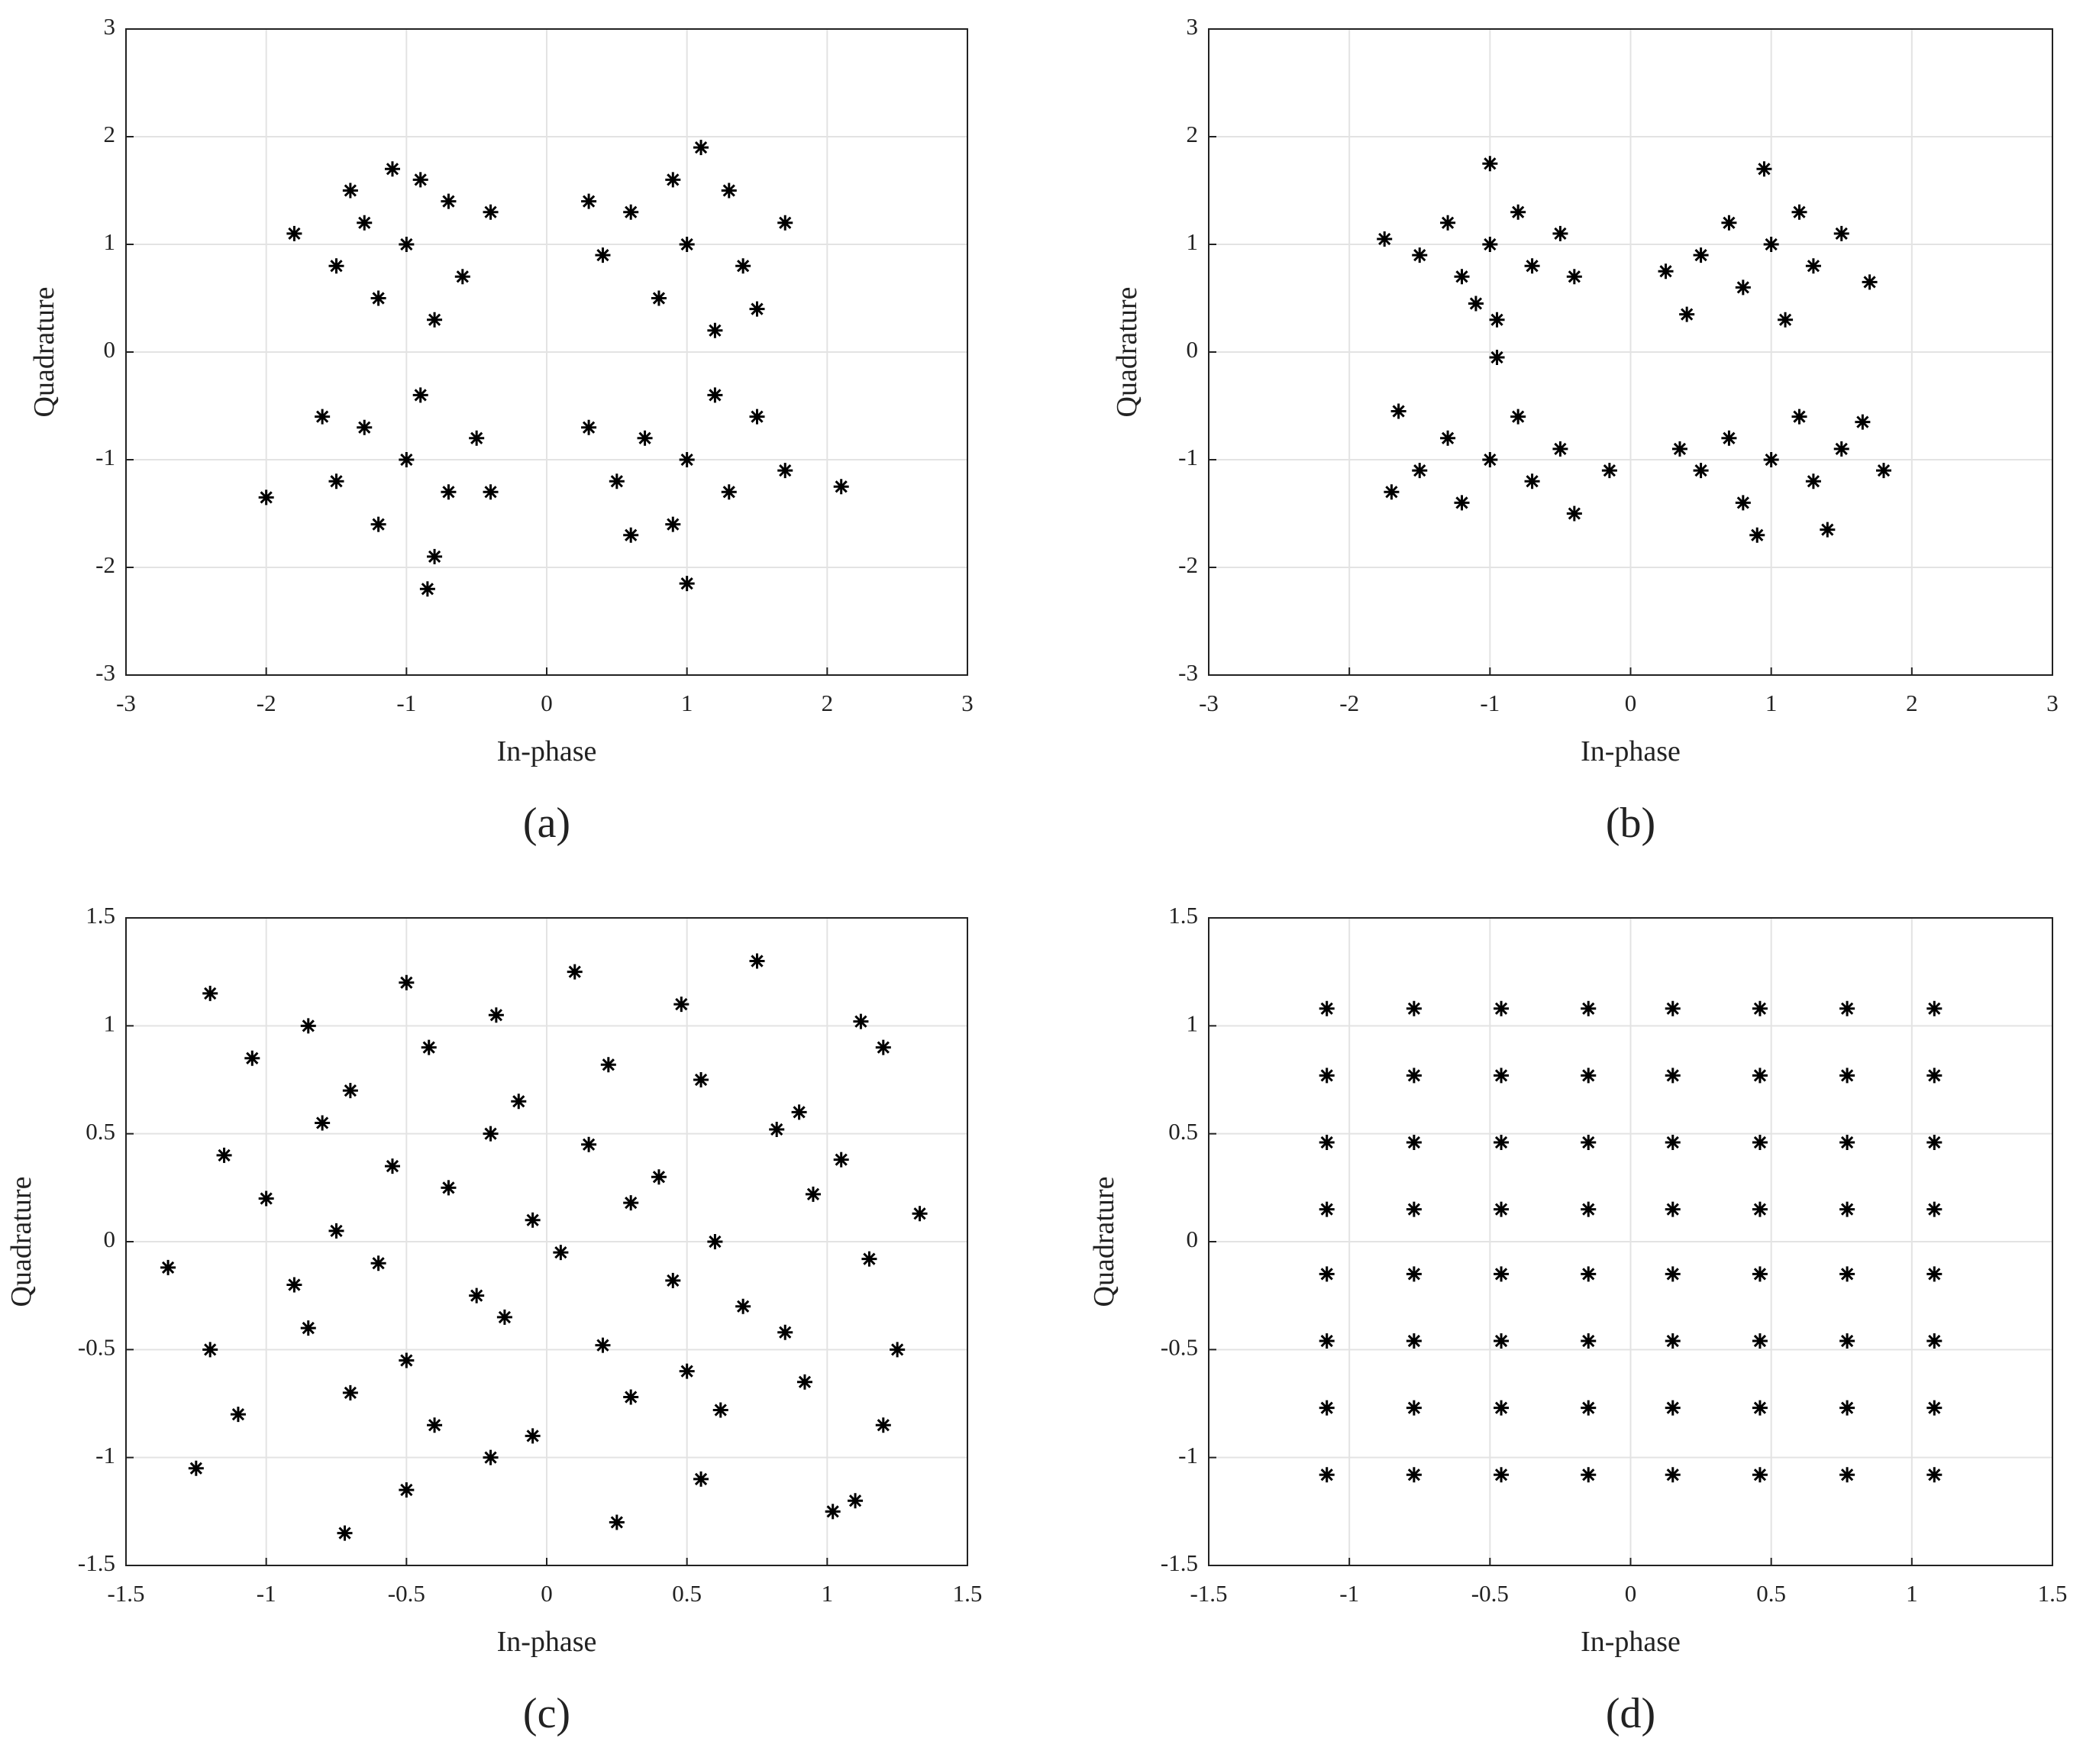  What do you see at coordinates (1127, 352) in the screenshot?
I see `y-axis-label: Quadrature` at bounding box center [1127, 352].